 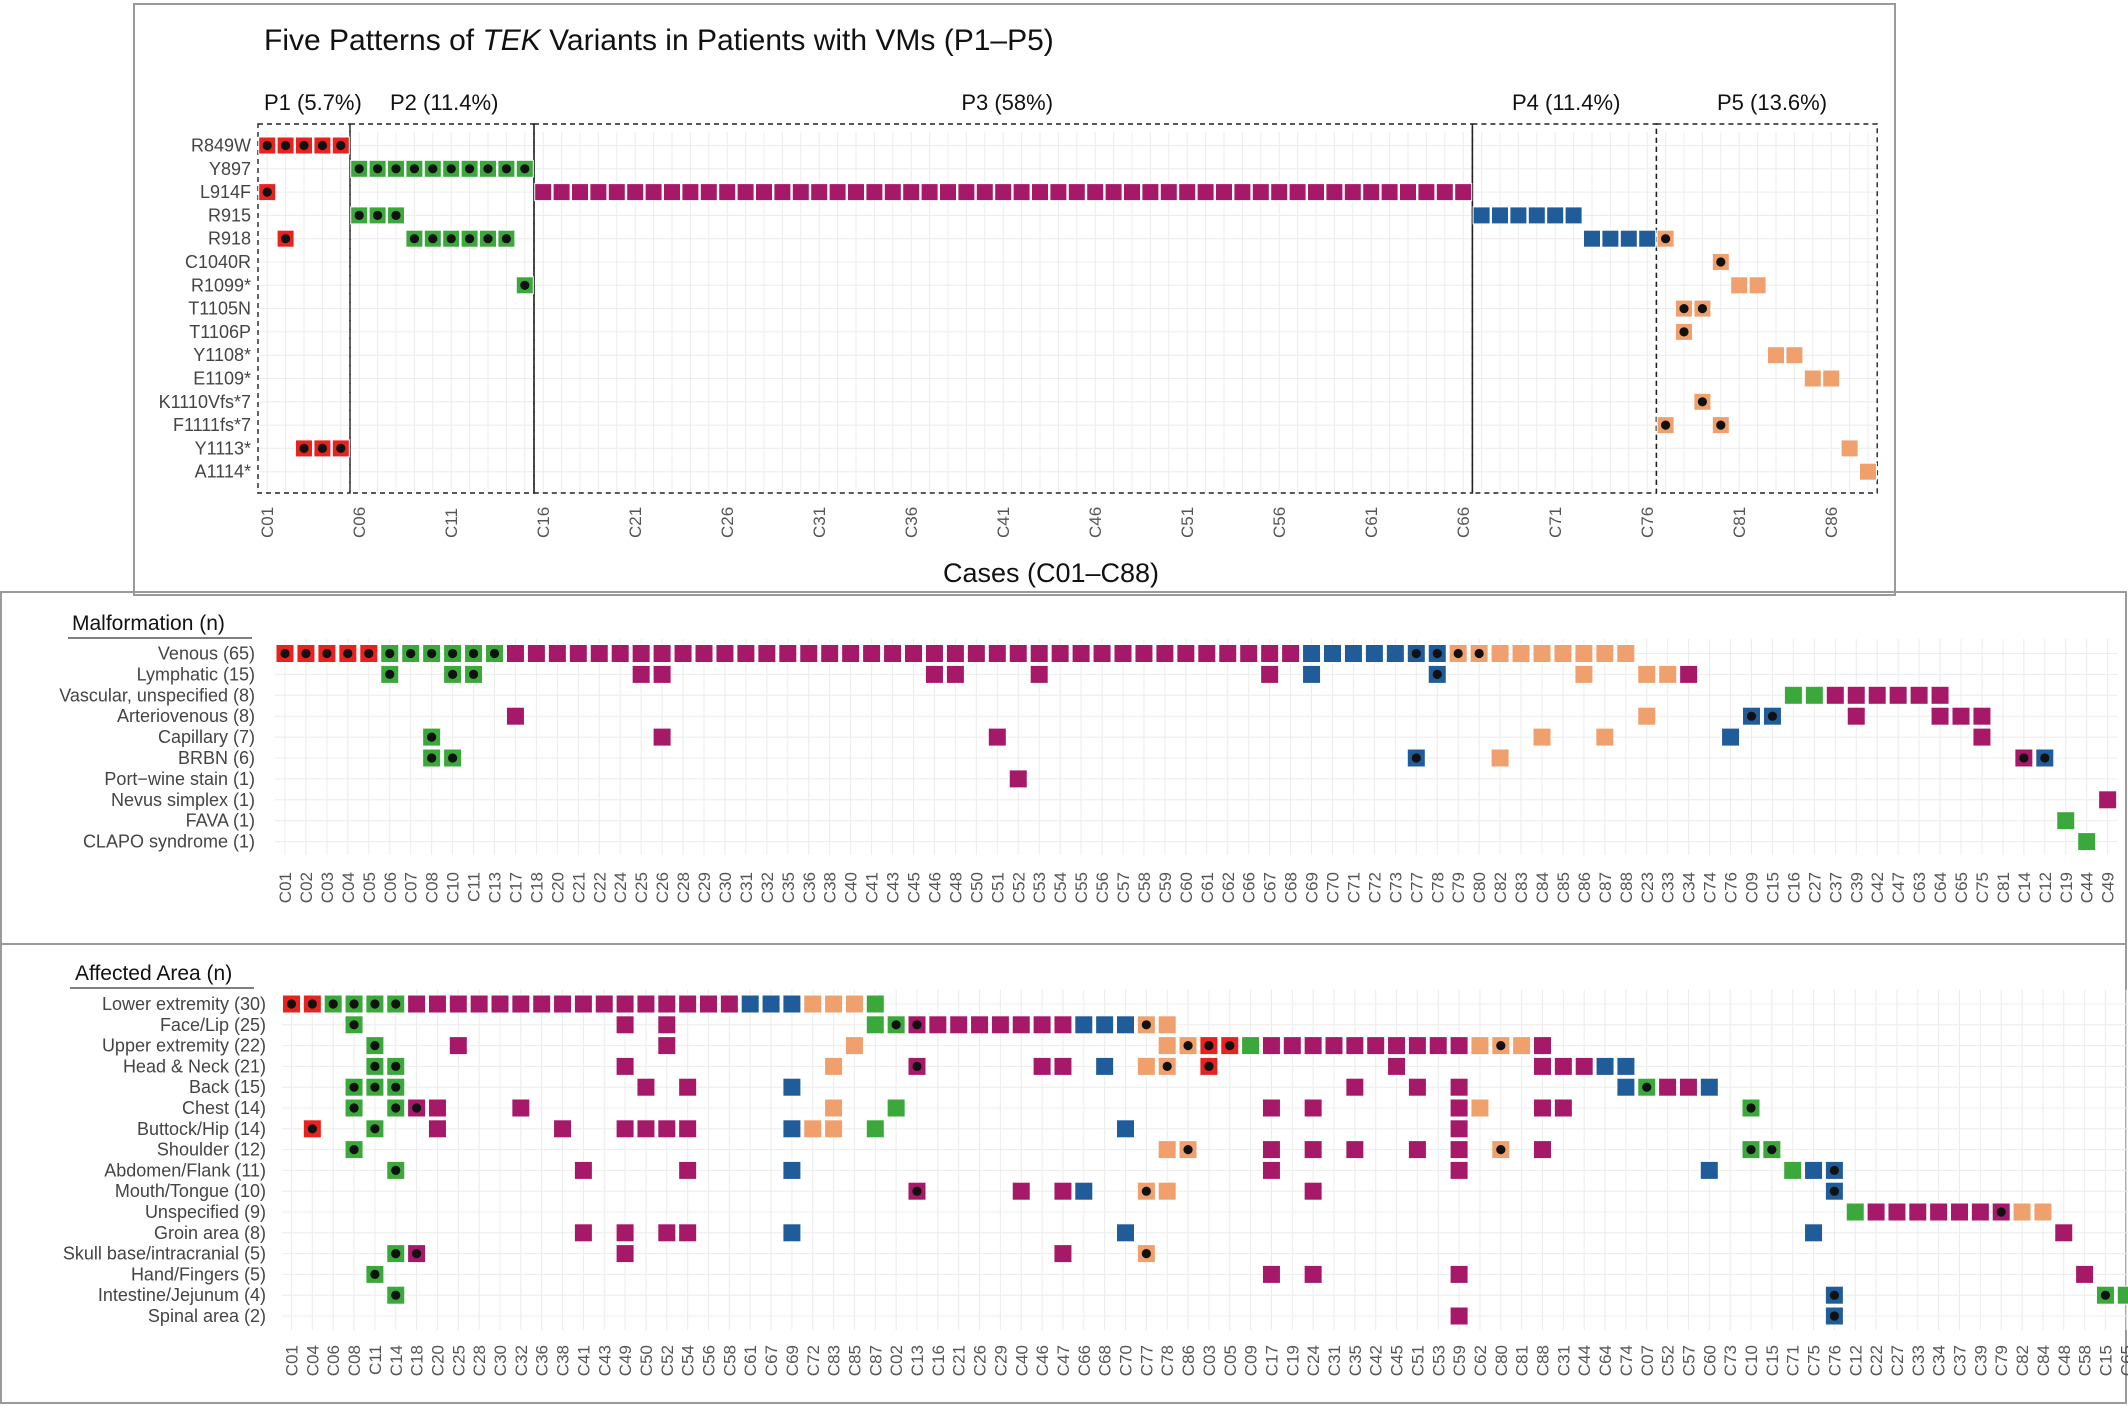 I want to click on row-label: Lymphatic (15), so click(x=196, y=674).